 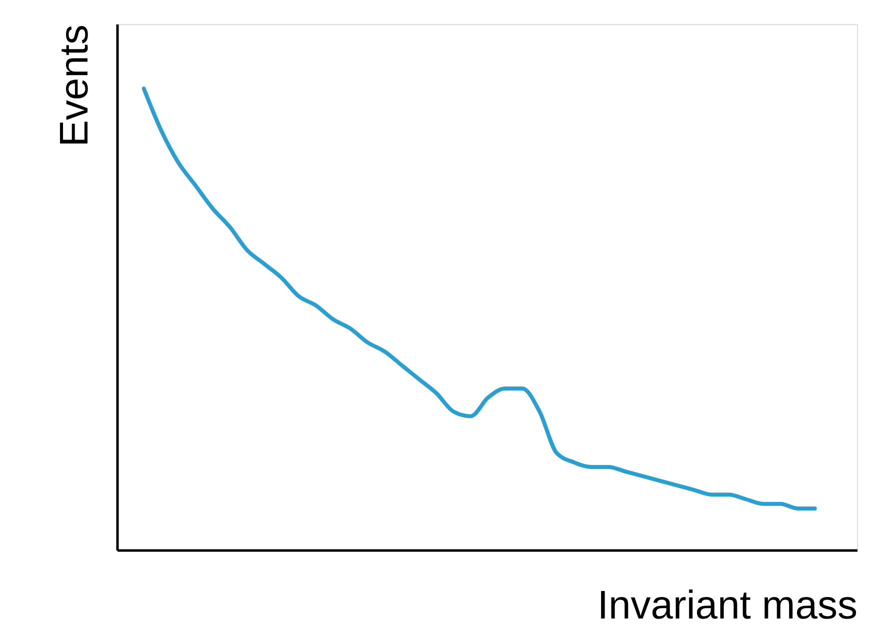 What do you see at coordinates (74, 85) in the screenshot?
I see `y-axis-title: Events` at bounding box center [74, 85].